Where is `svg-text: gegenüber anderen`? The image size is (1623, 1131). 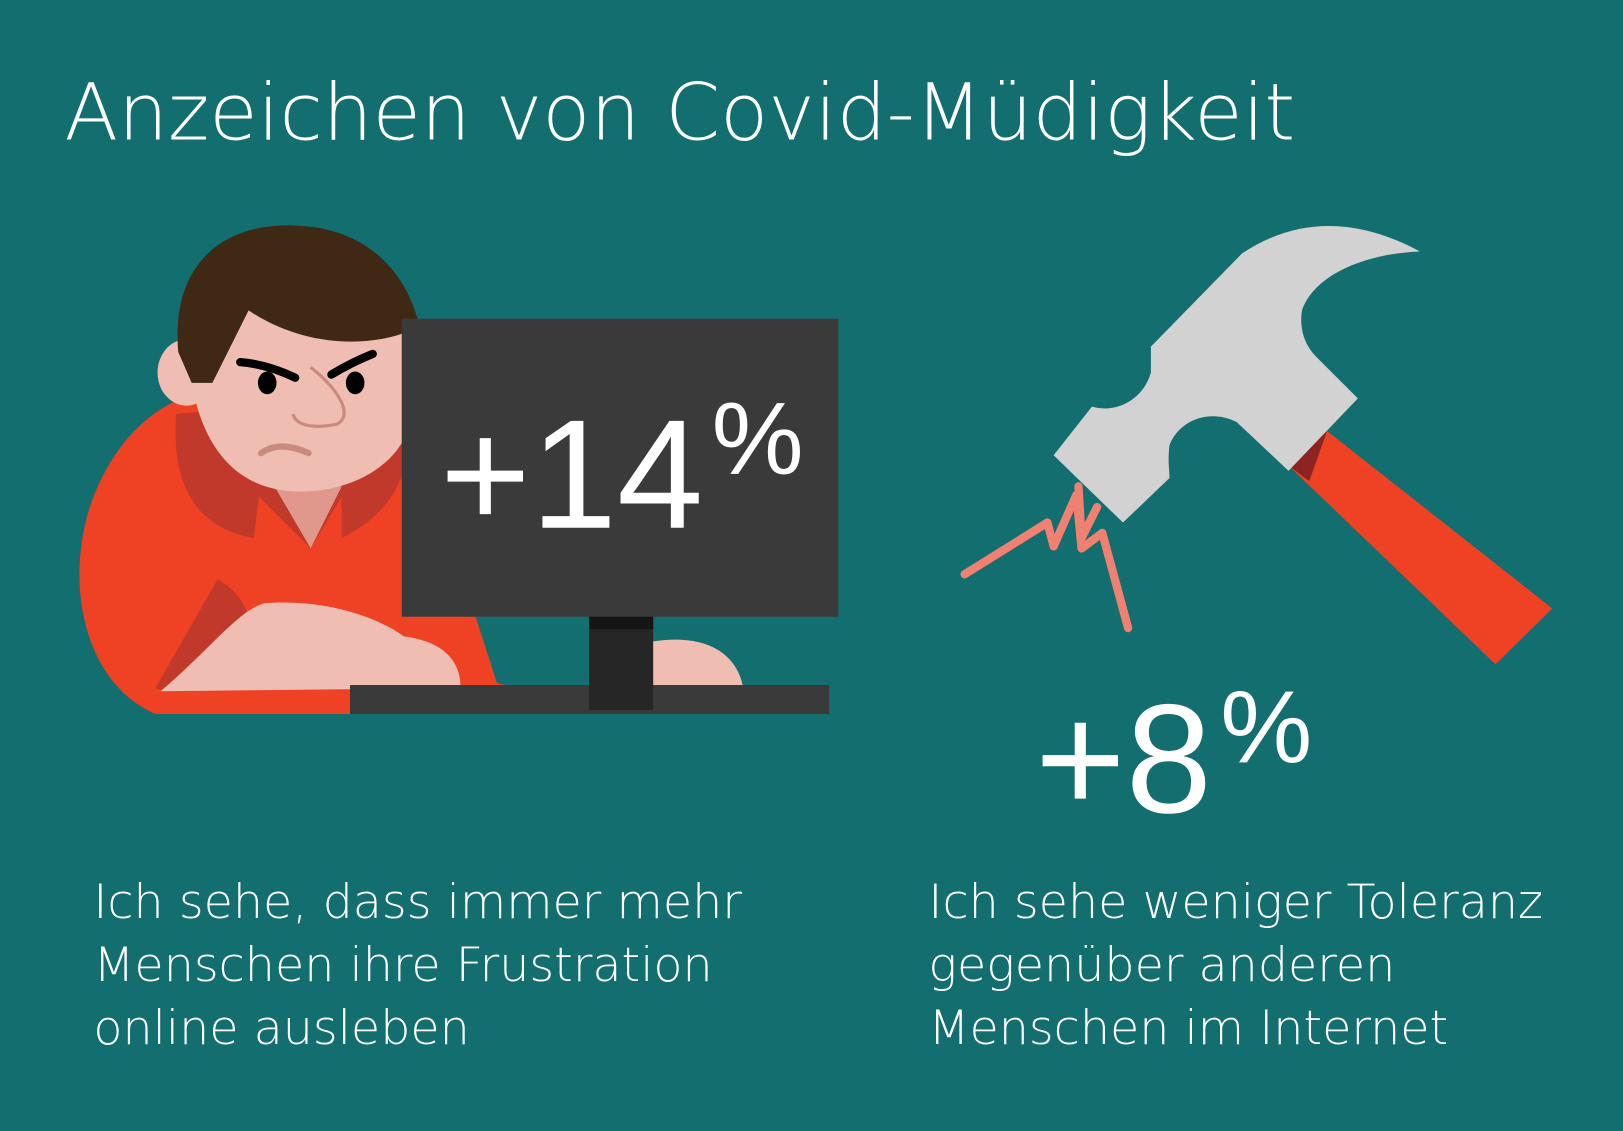 svg-text: gegenüber anderen is located at coordinates (1161, 965).